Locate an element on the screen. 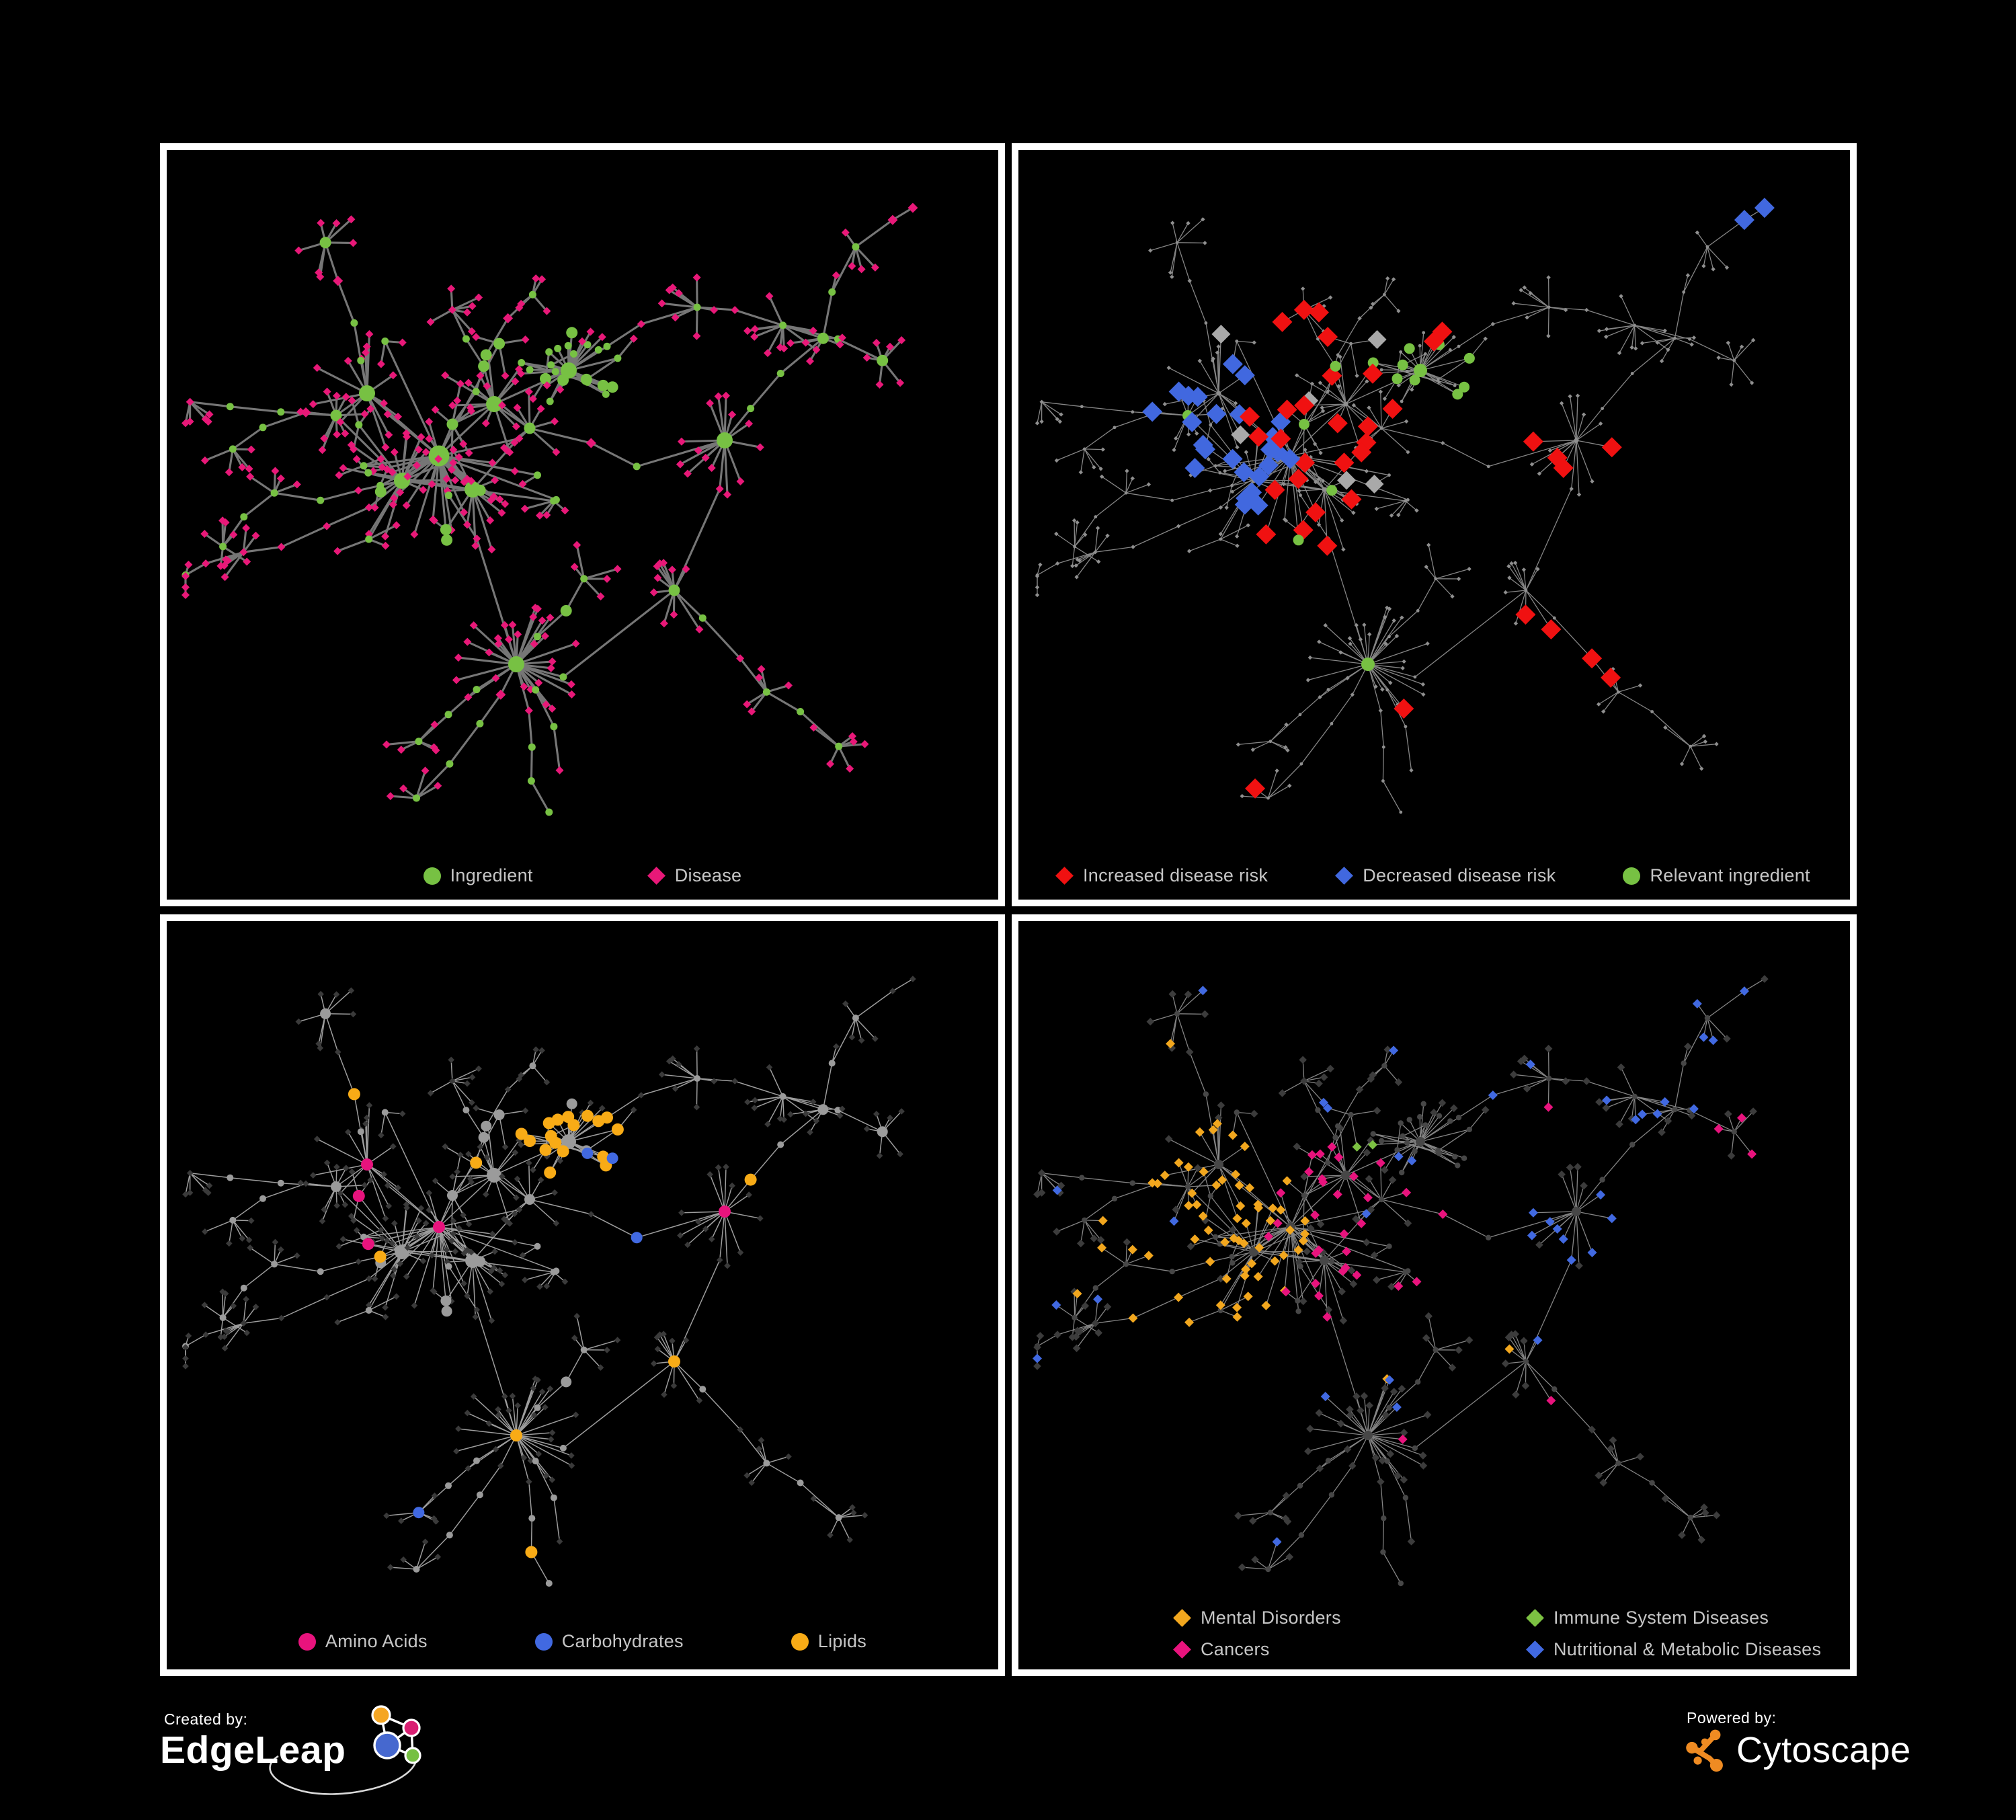 This screenshot has width=2016, height=1820. increased-risk-diamond-icon is located at coordinates (1064, 876).